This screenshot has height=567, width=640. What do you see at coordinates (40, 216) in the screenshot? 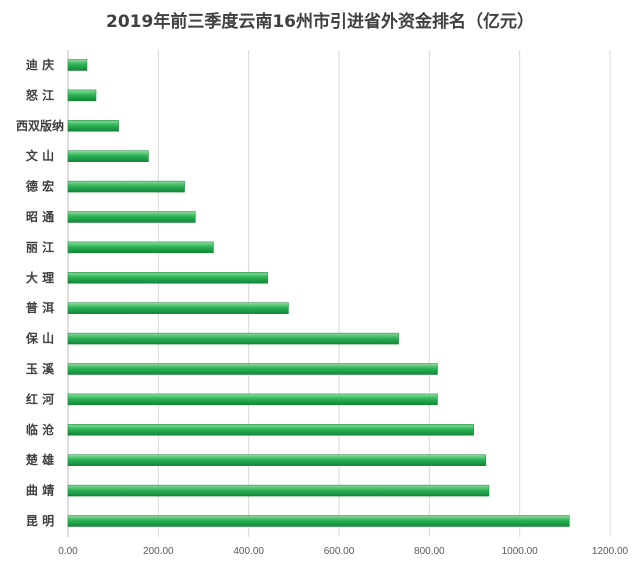
I see `category-label: 昭 通` at bounding box center [40, 216].